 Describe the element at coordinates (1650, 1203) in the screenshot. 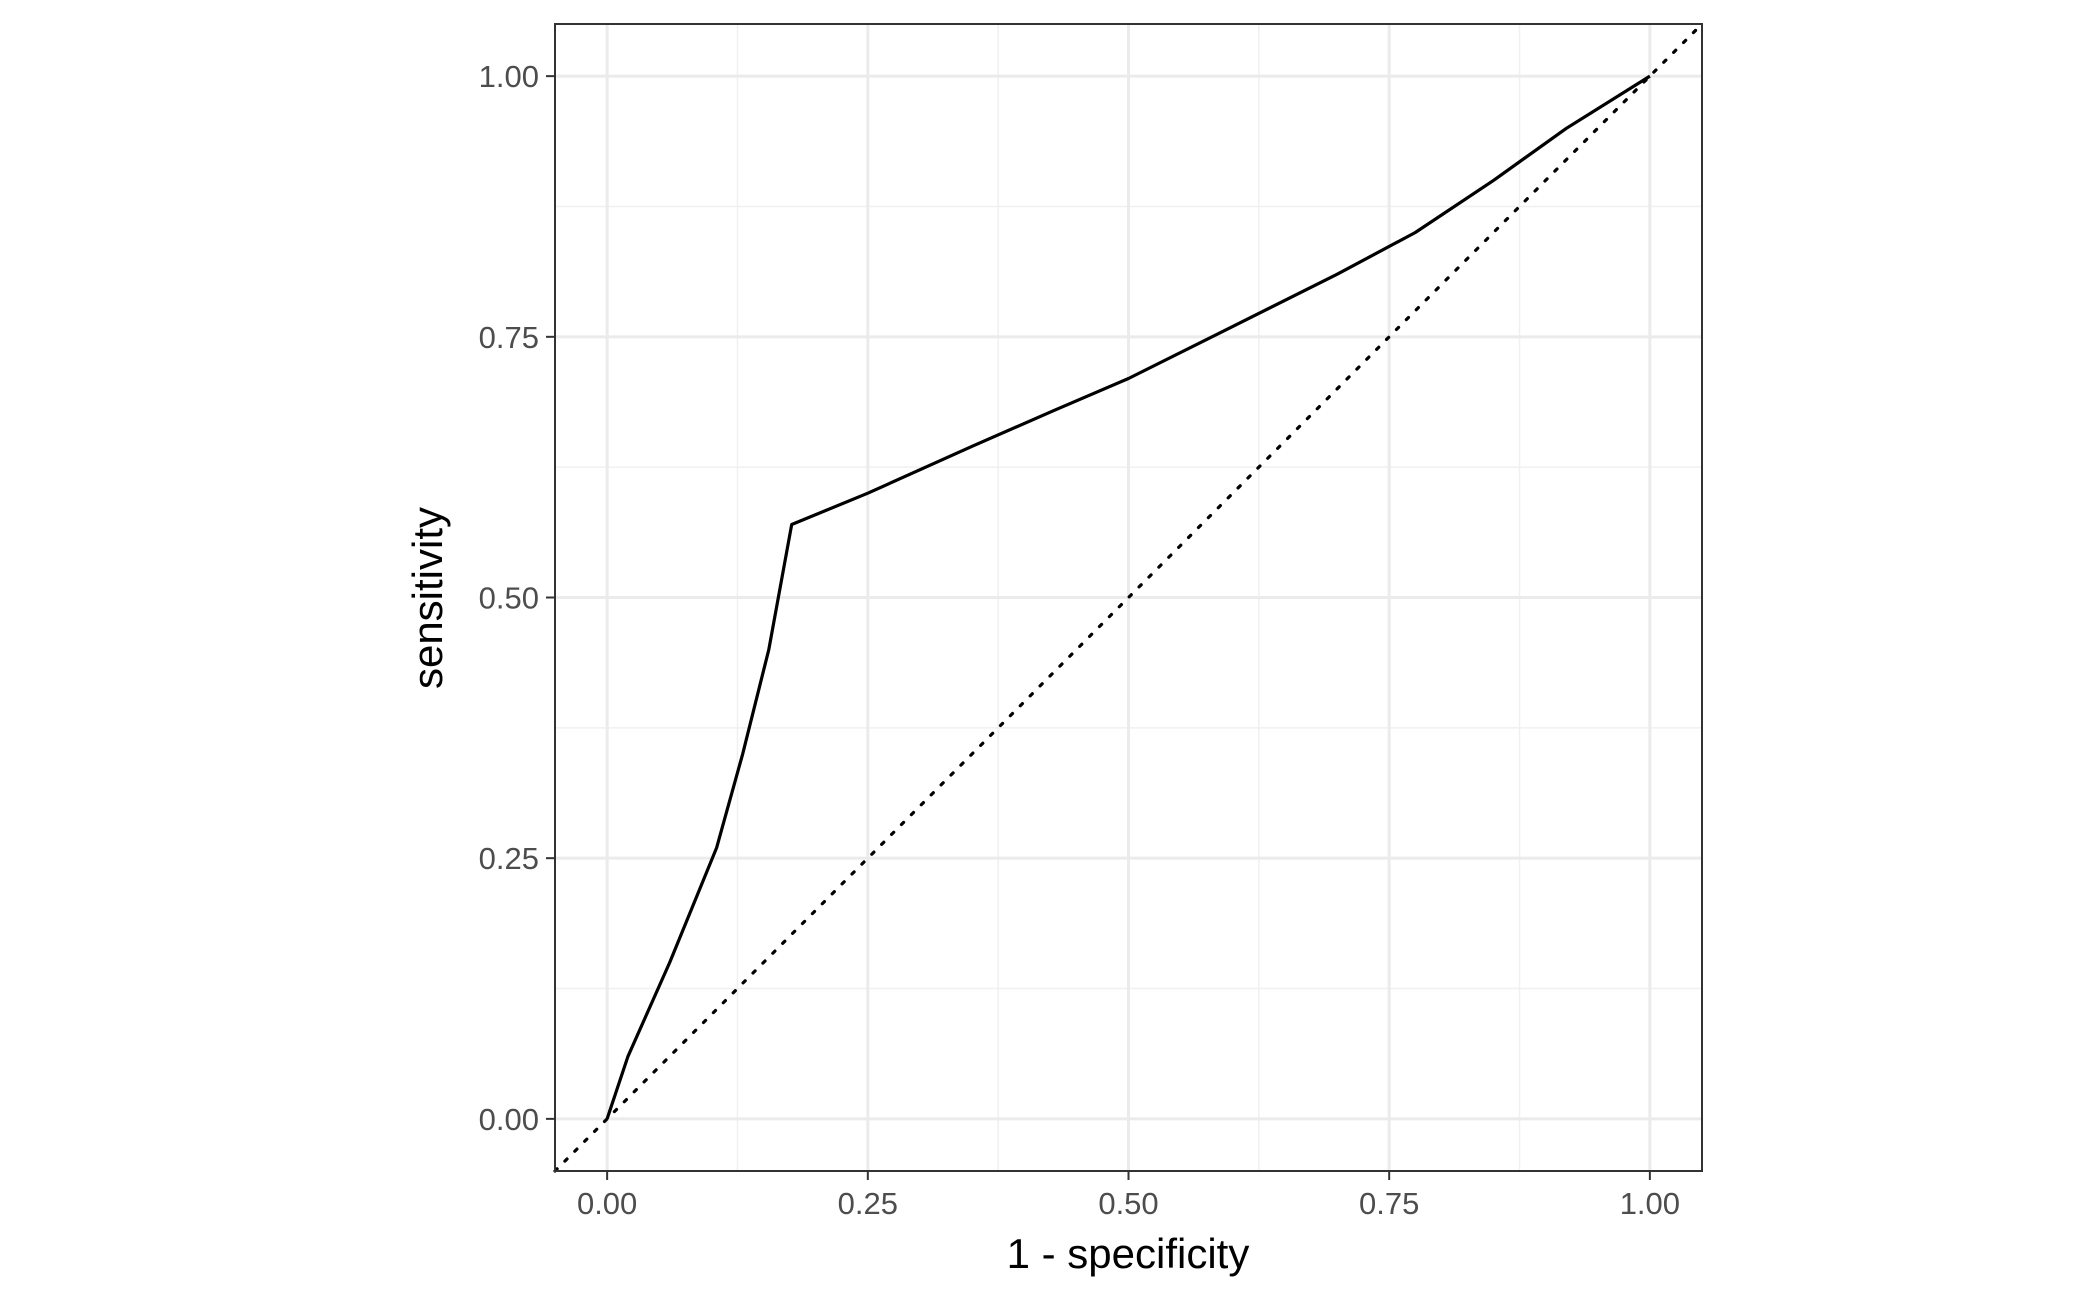

I see `x-tick-label: 1.00` at that location.